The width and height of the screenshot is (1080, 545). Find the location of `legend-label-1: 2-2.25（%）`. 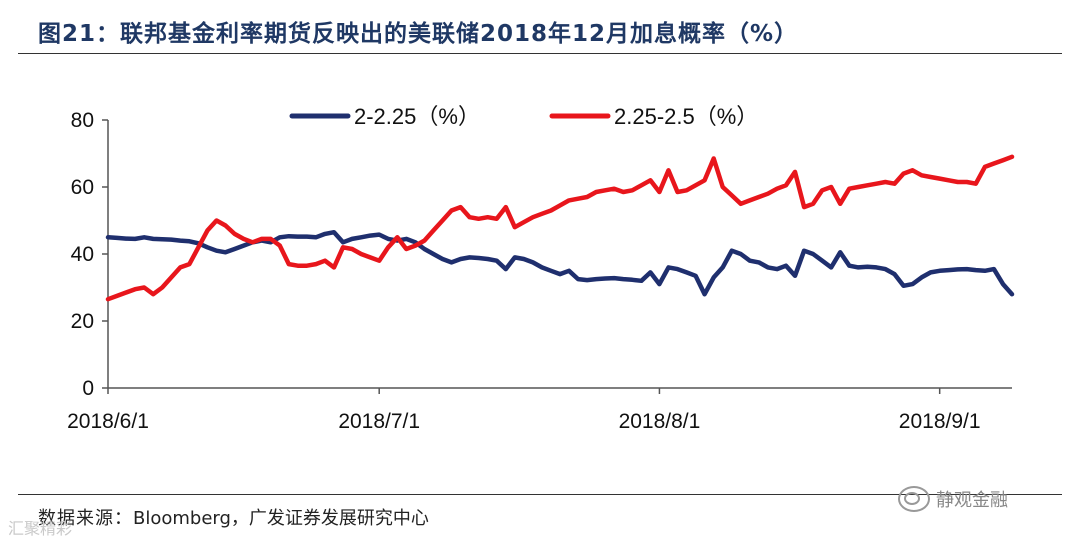

legend-label-1: 2-2.25（%） is located at coordinates (417, 116).